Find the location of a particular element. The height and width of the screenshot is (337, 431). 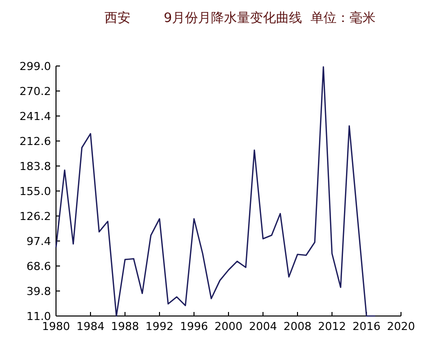

y-tick-label: 39.8 is located at coordinates (38, 291).